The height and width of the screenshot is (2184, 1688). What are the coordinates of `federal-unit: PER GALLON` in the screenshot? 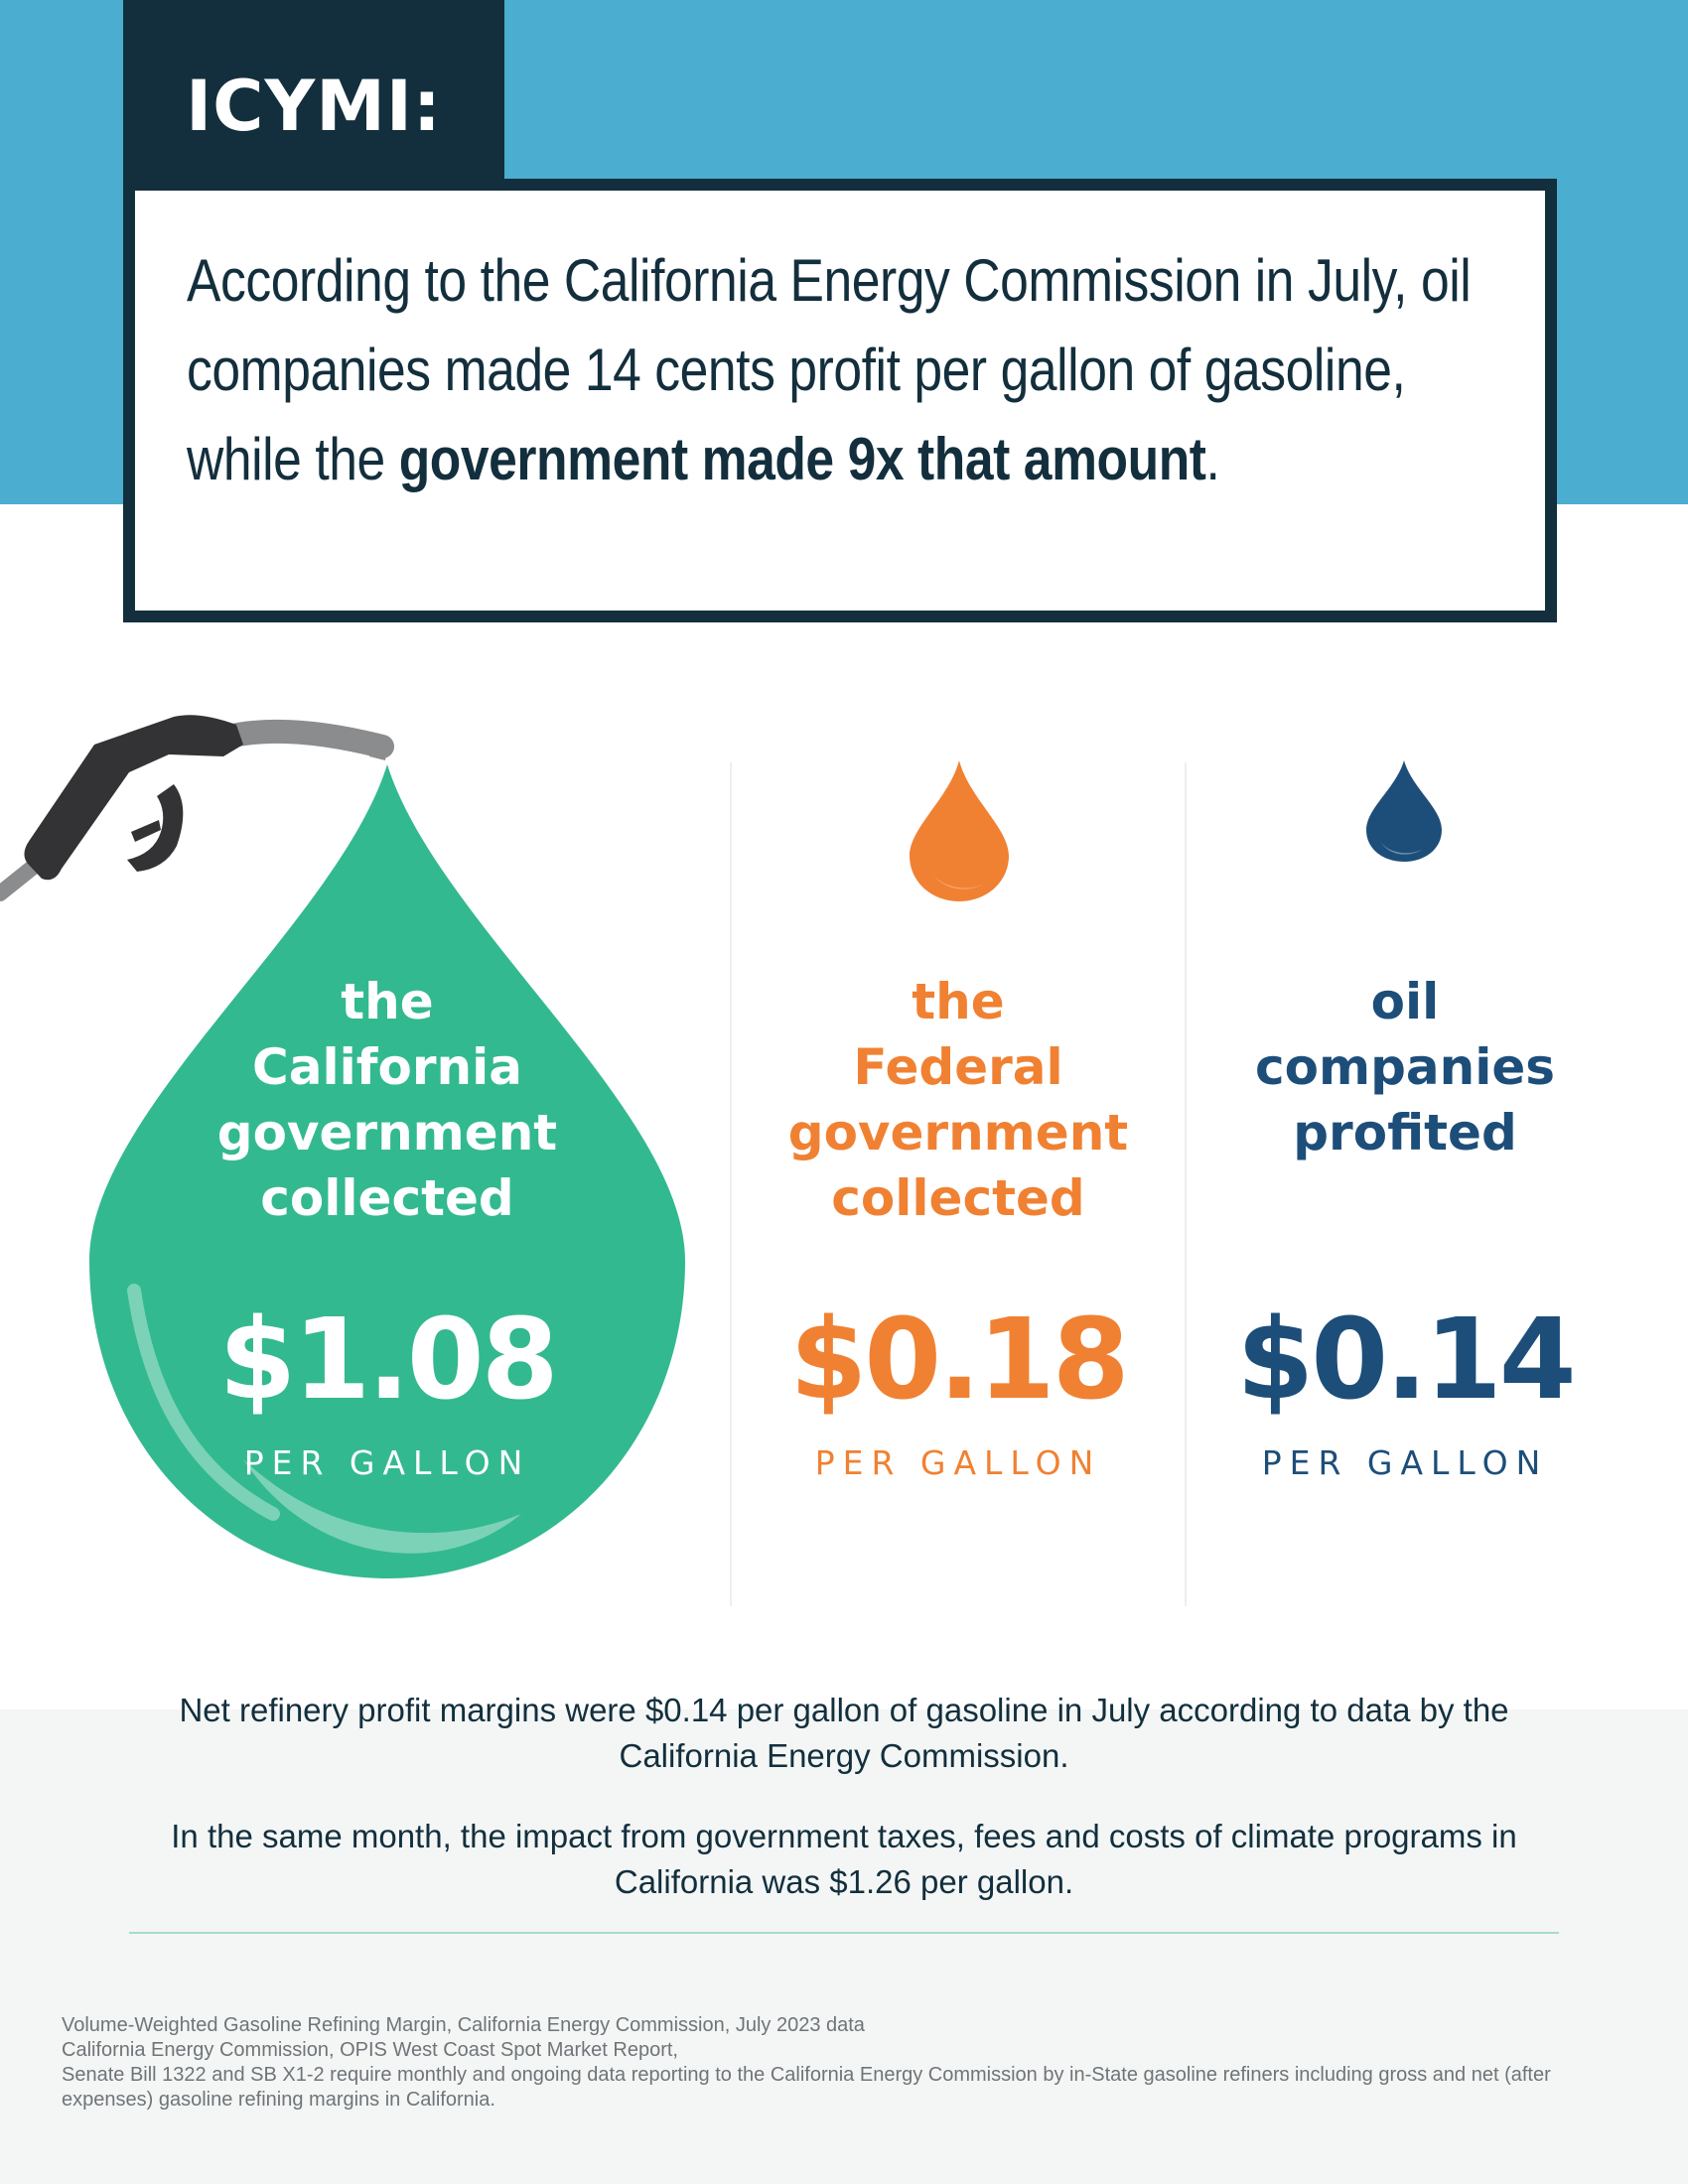 It's located at (958, 1462).